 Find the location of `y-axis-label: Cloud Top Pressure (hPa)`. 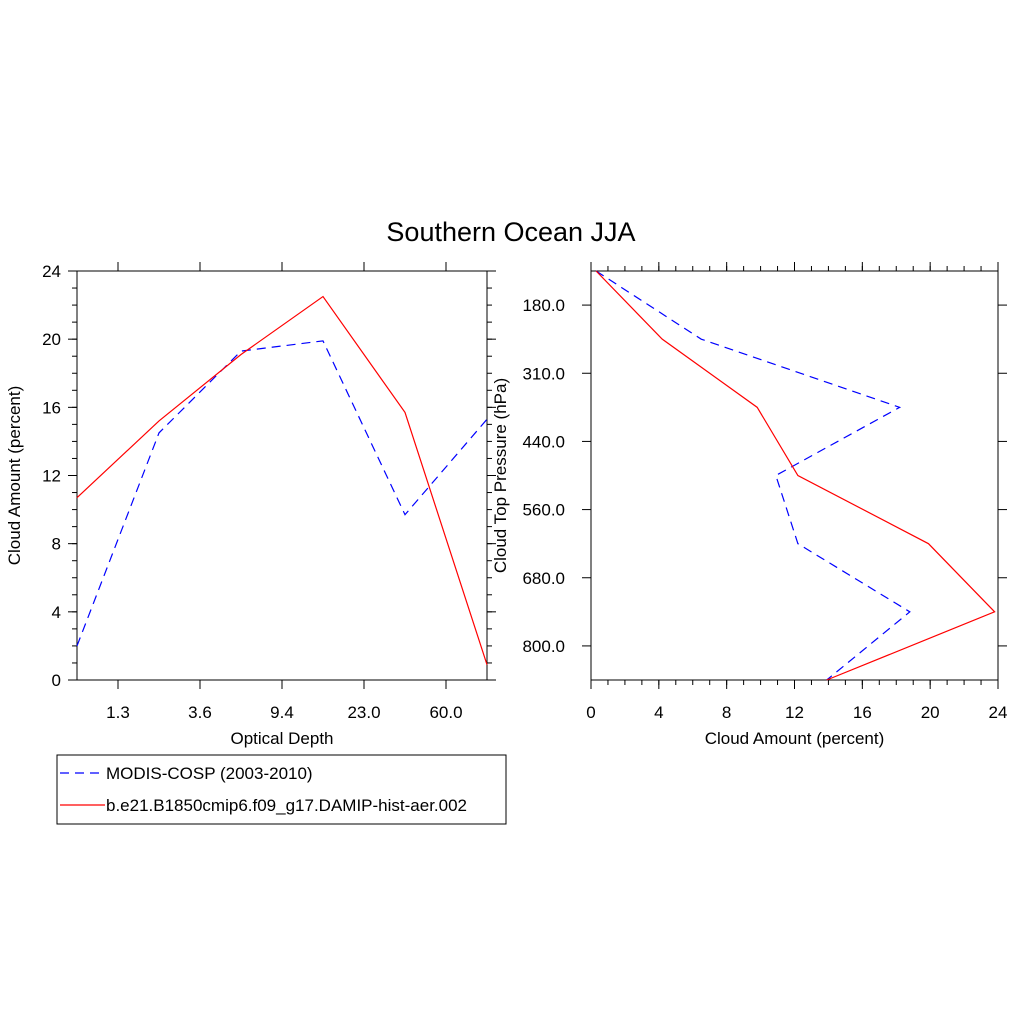

y-axis-label: Cloud Top Pressure (hPa) is located at coordinates (500, 475).